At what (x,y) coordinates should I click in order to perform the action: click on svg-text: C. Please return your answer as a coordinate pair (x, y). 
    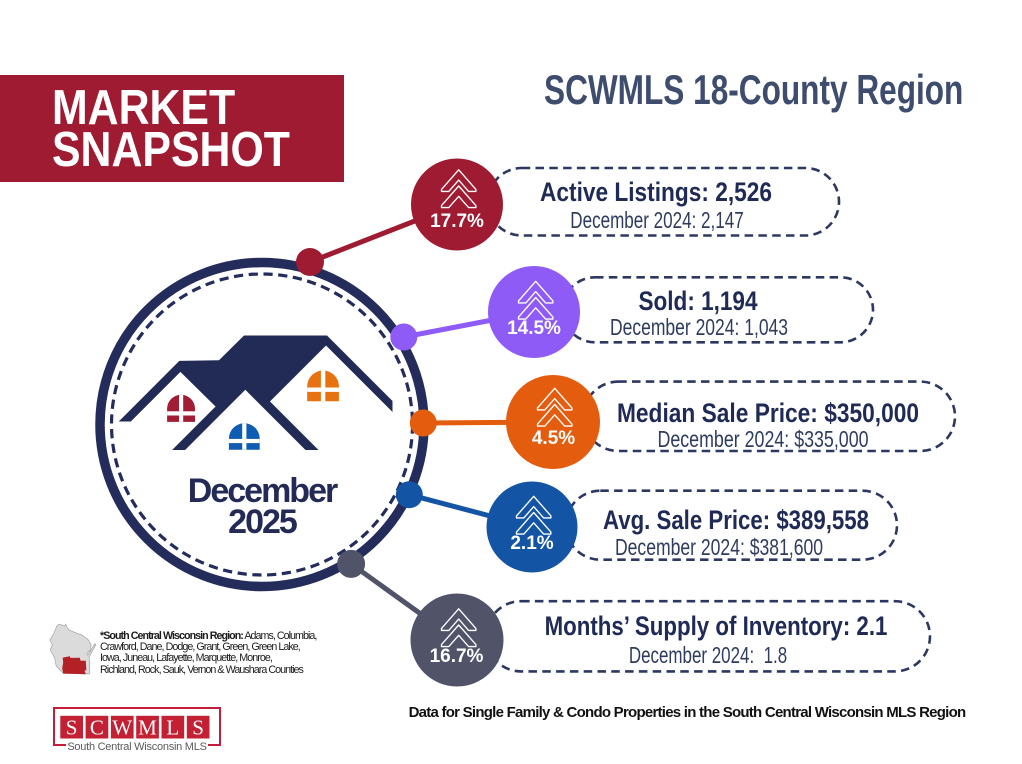
    Looking at the image, I should click on (97, 728).